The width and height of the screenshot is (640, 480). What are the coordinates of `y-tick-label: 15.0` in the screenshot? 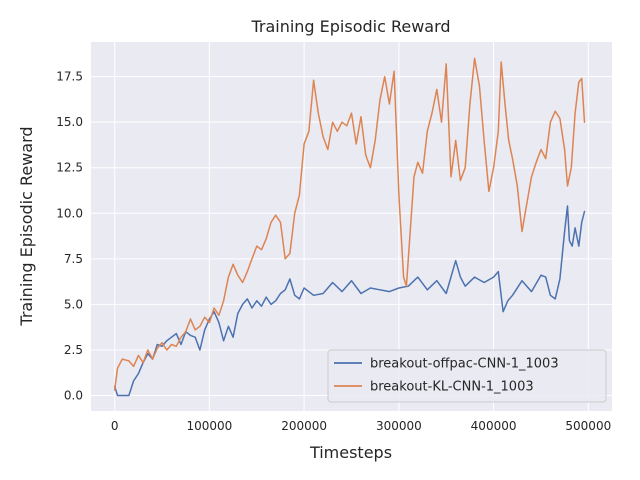 It's located at (69, 122).